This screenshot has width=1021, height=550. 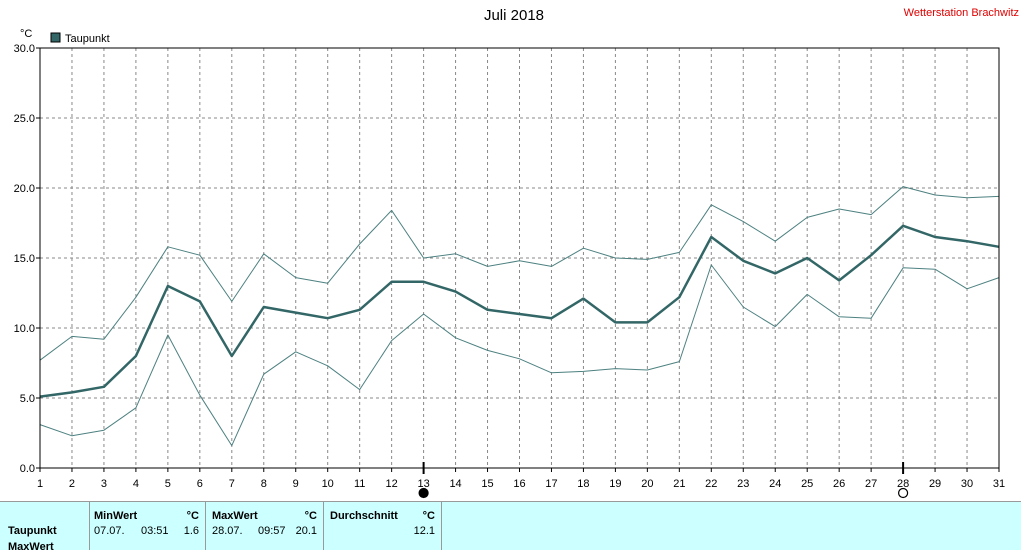 What do you see at coordinates (87, 39) in the screenshot?
I see `legend-label: Taupunkt` at bounding box center [87, 39].